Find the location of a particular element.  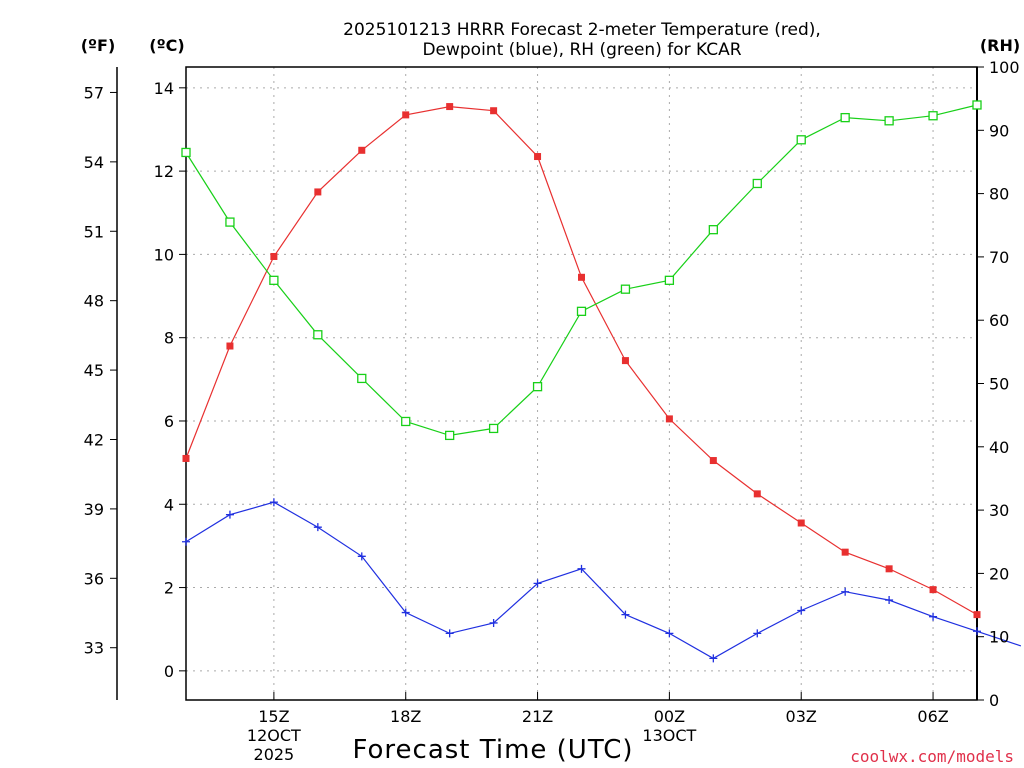

fahrenheit-tick-label: 48 is located at coordinates (94, 301).